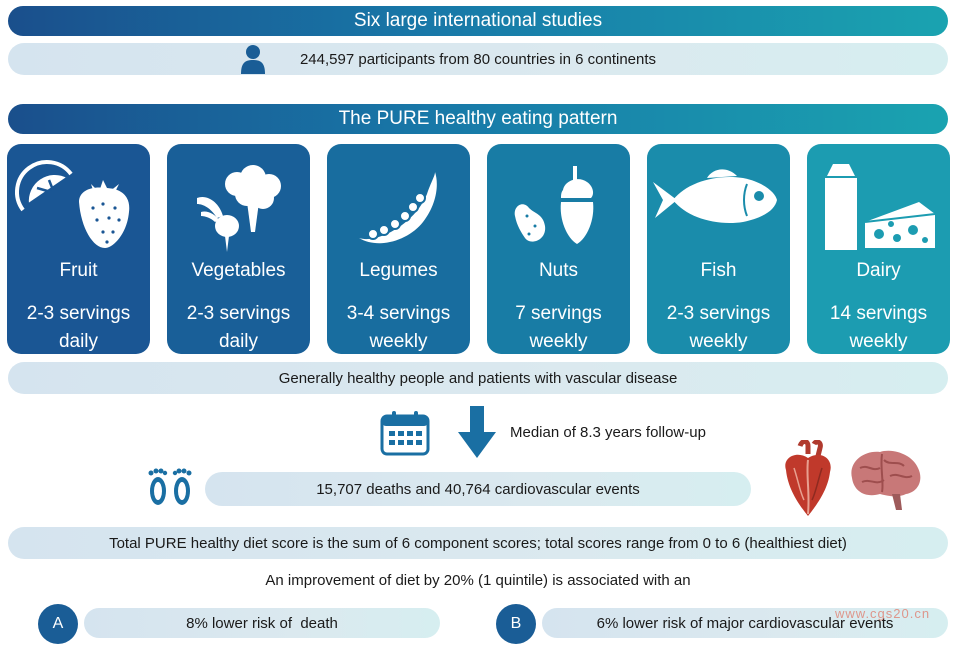 The image size is (956, 648). I want to click on food-name: Nuts, so click(558, 270).